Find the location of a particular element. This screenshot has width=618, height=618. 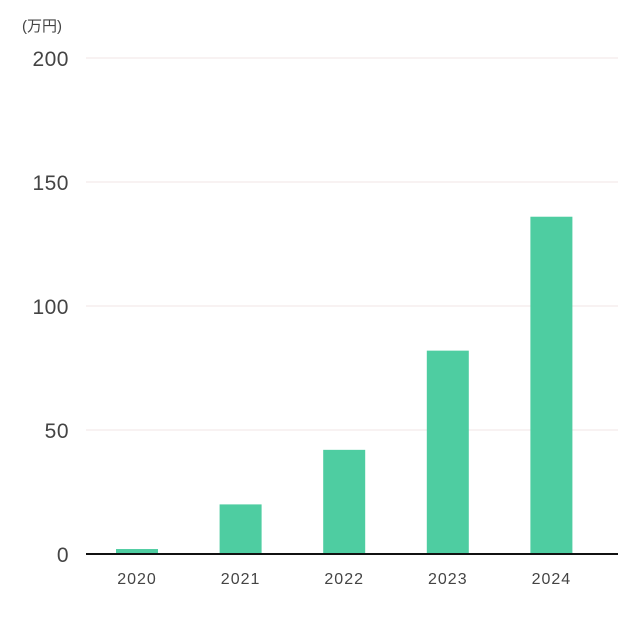

y-unit-label: (万円) is located at coordinates (42, 26).